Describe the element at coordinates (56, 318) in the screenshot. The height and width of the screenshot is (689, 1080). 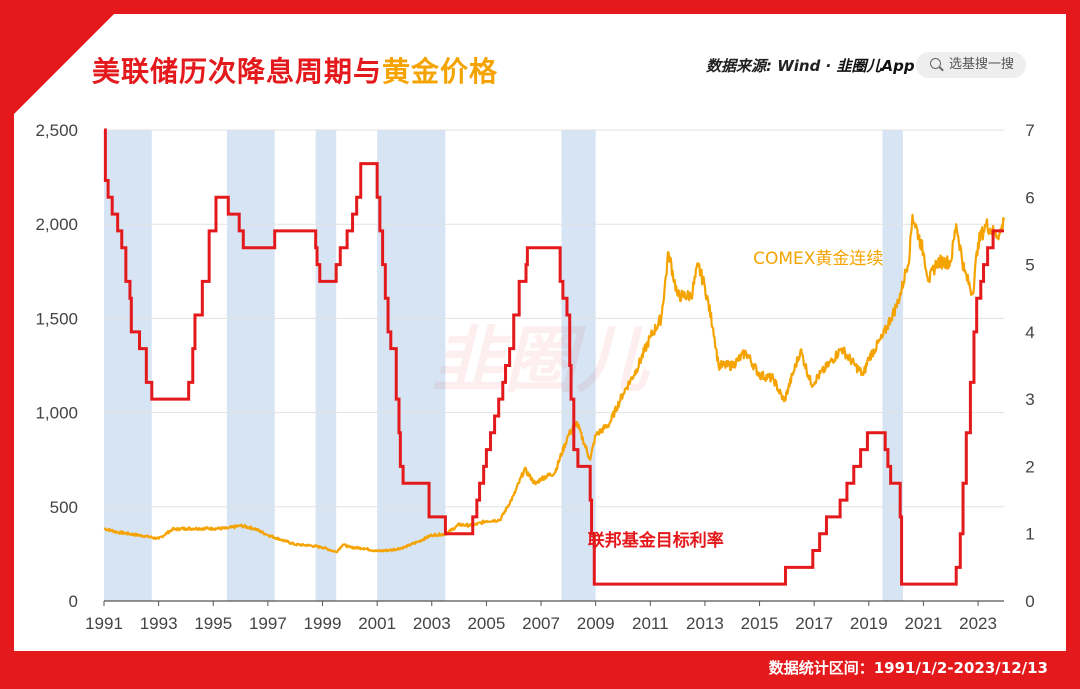
I see `y-left-tick-label: 1,500` at that location.